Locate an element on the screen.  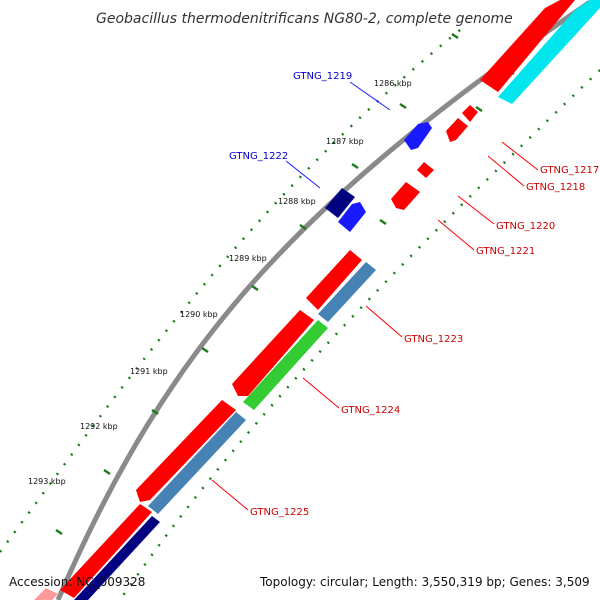
label-gtng-1218: GTNG_1218 is located at coordinates (555, 187).